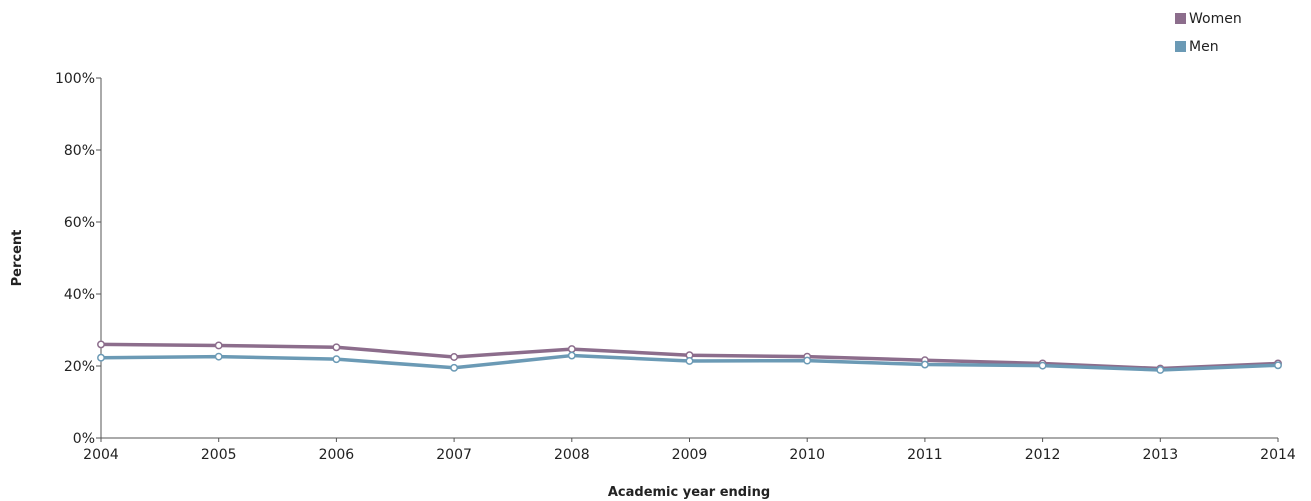 The height and width of the screenshot is (501, 1311). What do you see at coordinates (219, 455) in the screenshot?
I see `x-tick-label: 2005` at bounding box center [219, 455].